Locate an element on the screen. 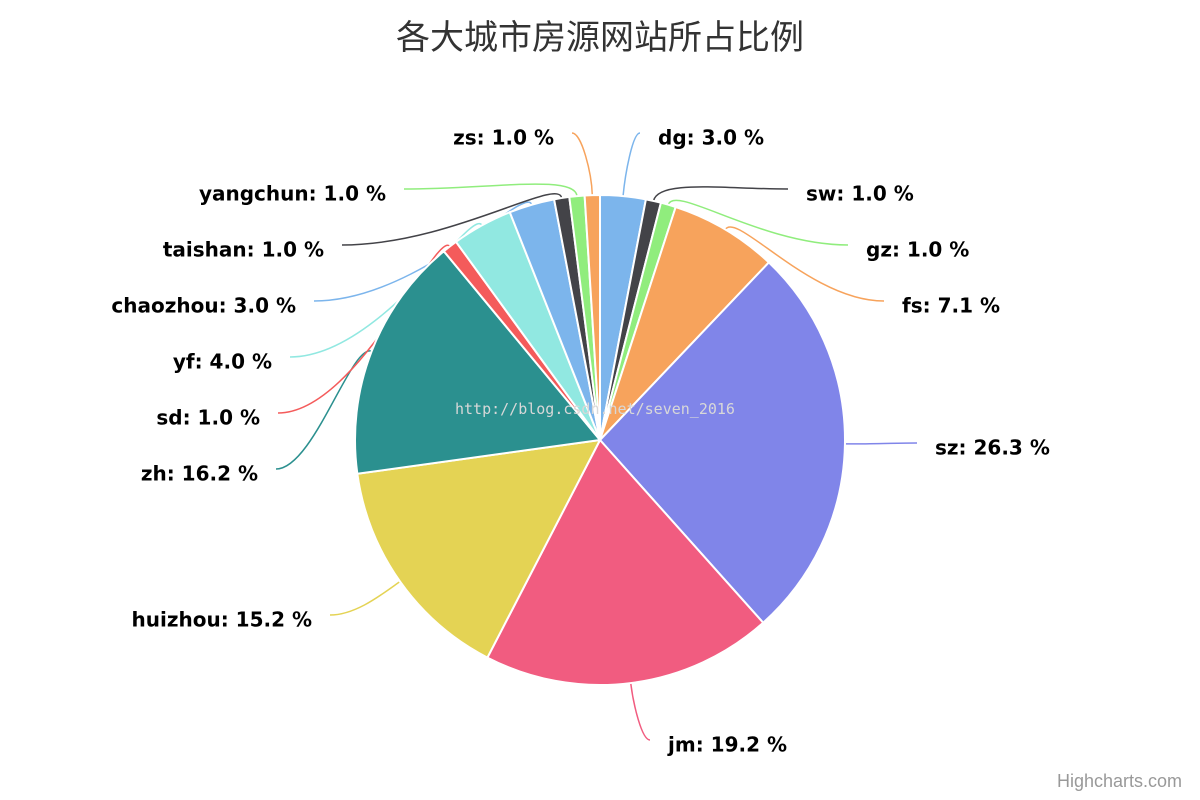 The width and height of the screenshot is (1200, 800). connector-fs is located at coordinates (804, 264).